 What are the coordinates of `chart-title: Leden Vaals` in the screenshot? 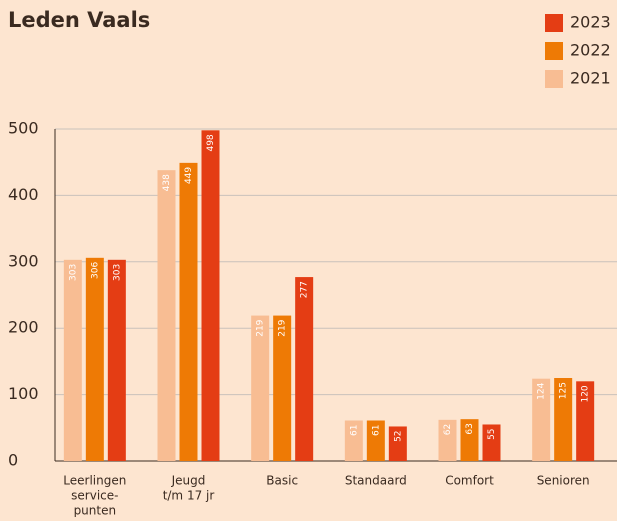 It's located at (79, 20).